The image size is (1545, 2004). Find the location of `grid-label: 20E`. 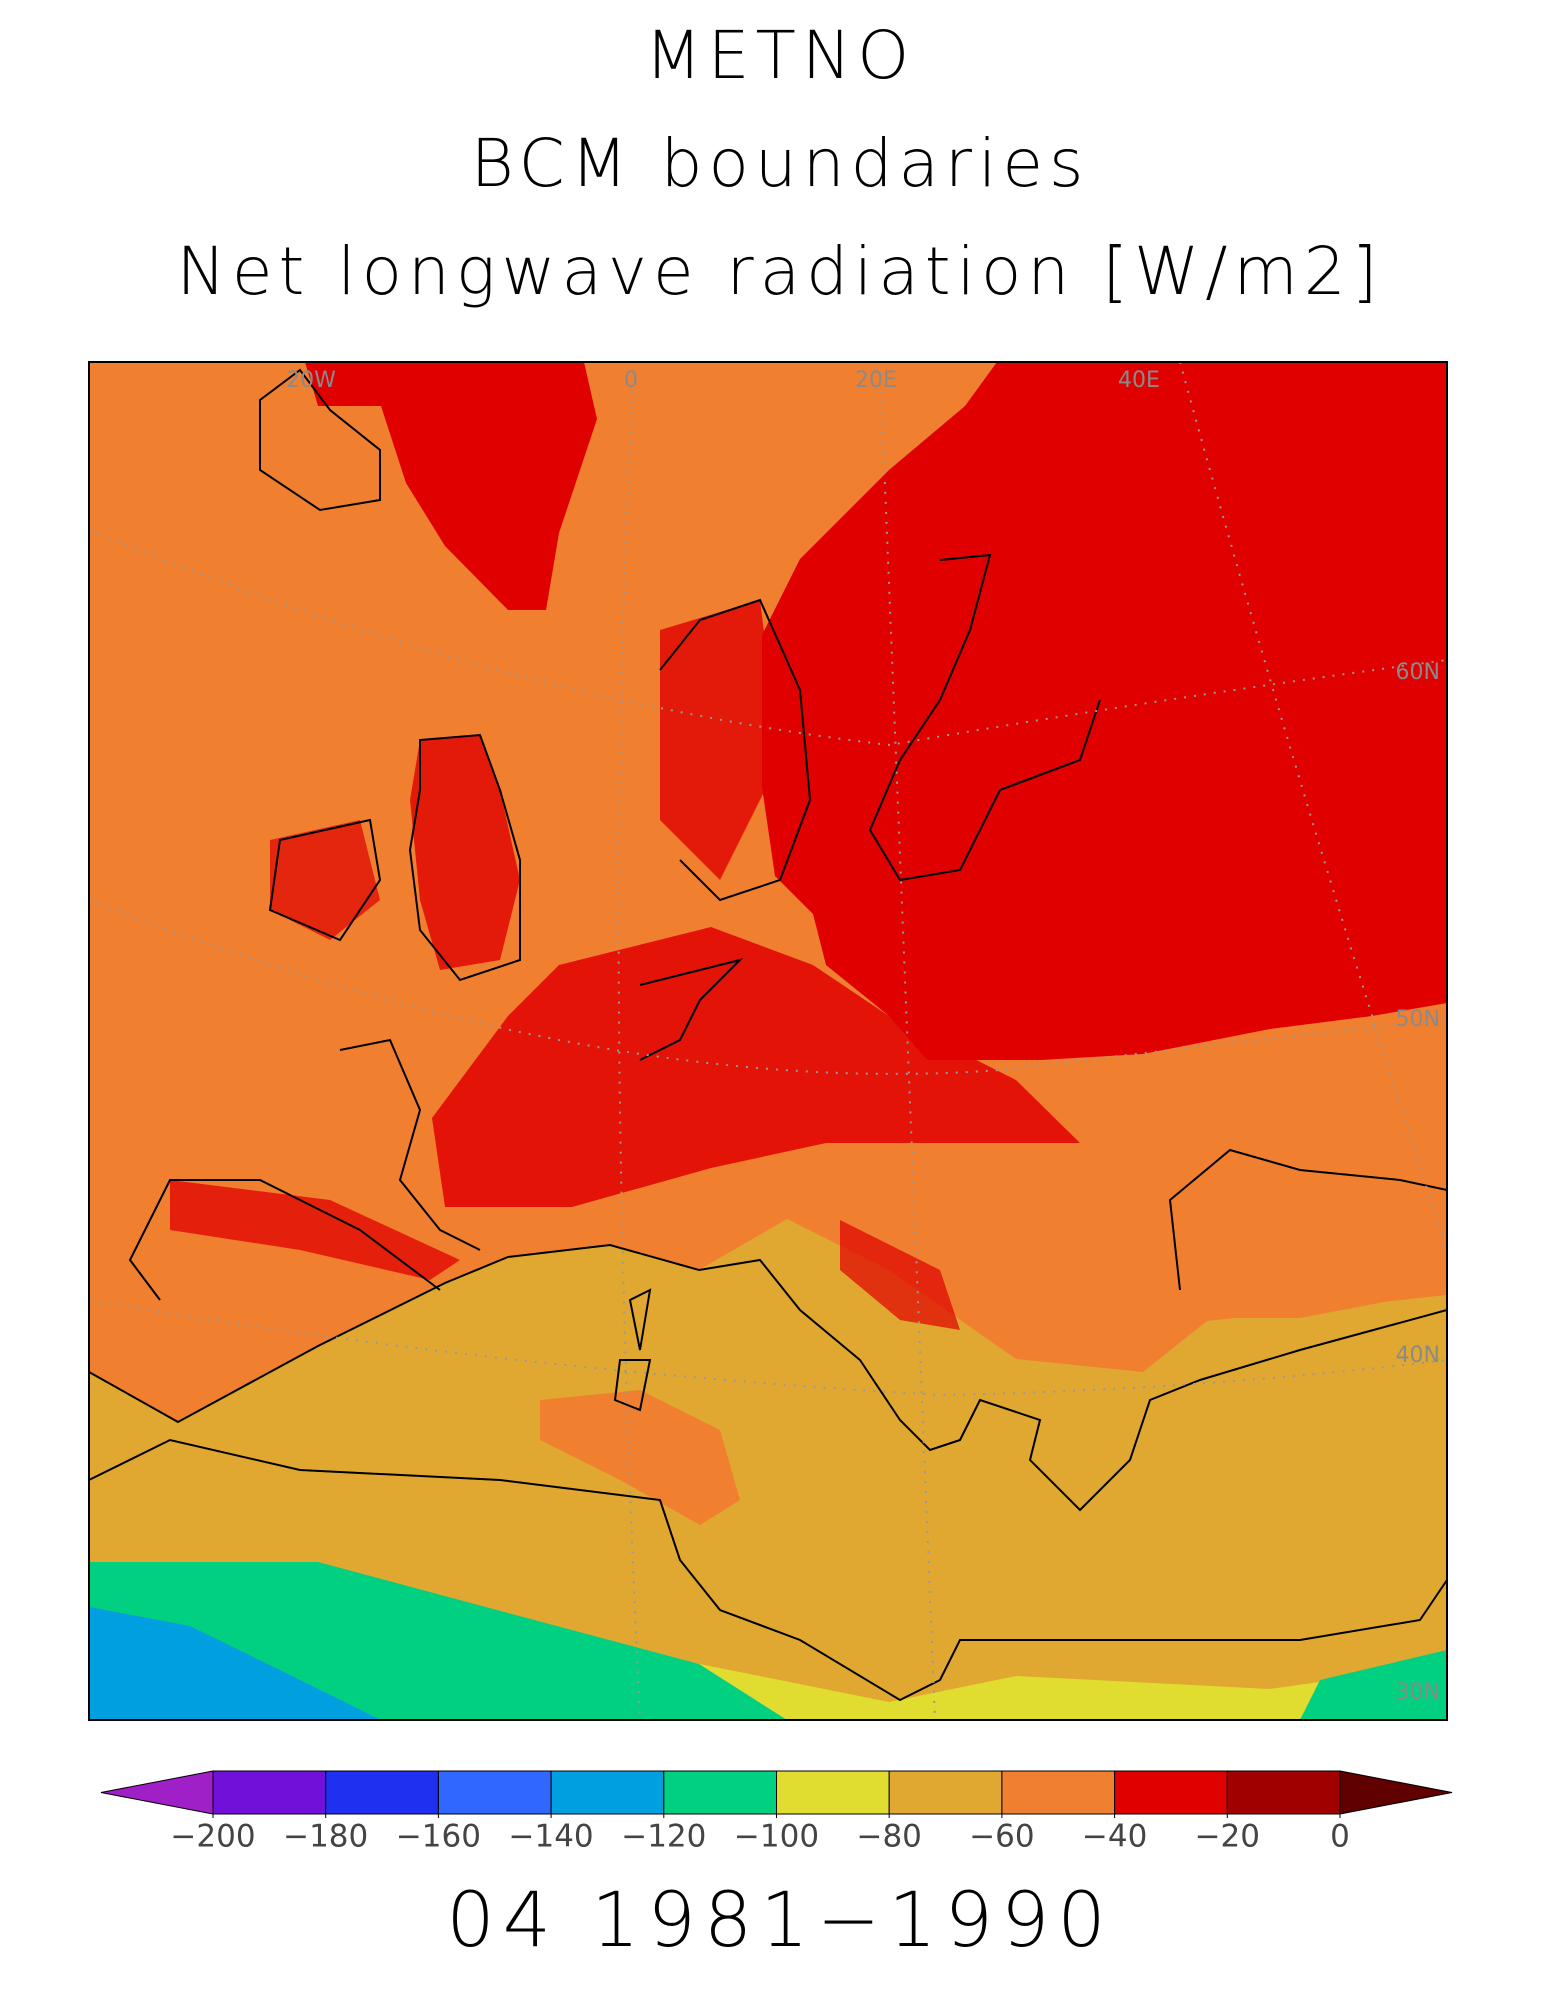

grid-label: 20E is located at coordinates (876, 380).